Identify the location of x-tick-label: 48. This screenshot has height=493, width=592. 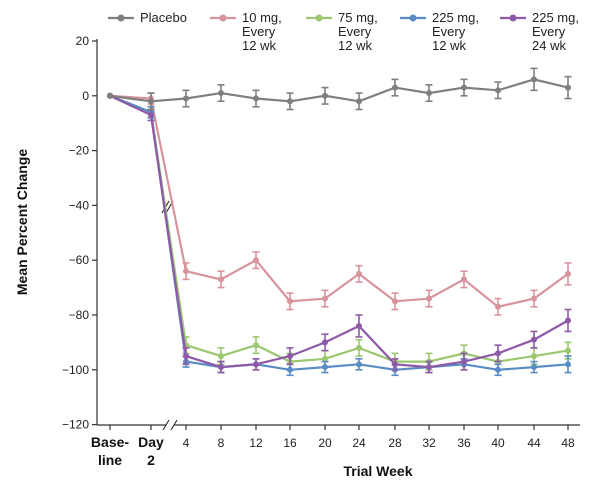
(568, 443).